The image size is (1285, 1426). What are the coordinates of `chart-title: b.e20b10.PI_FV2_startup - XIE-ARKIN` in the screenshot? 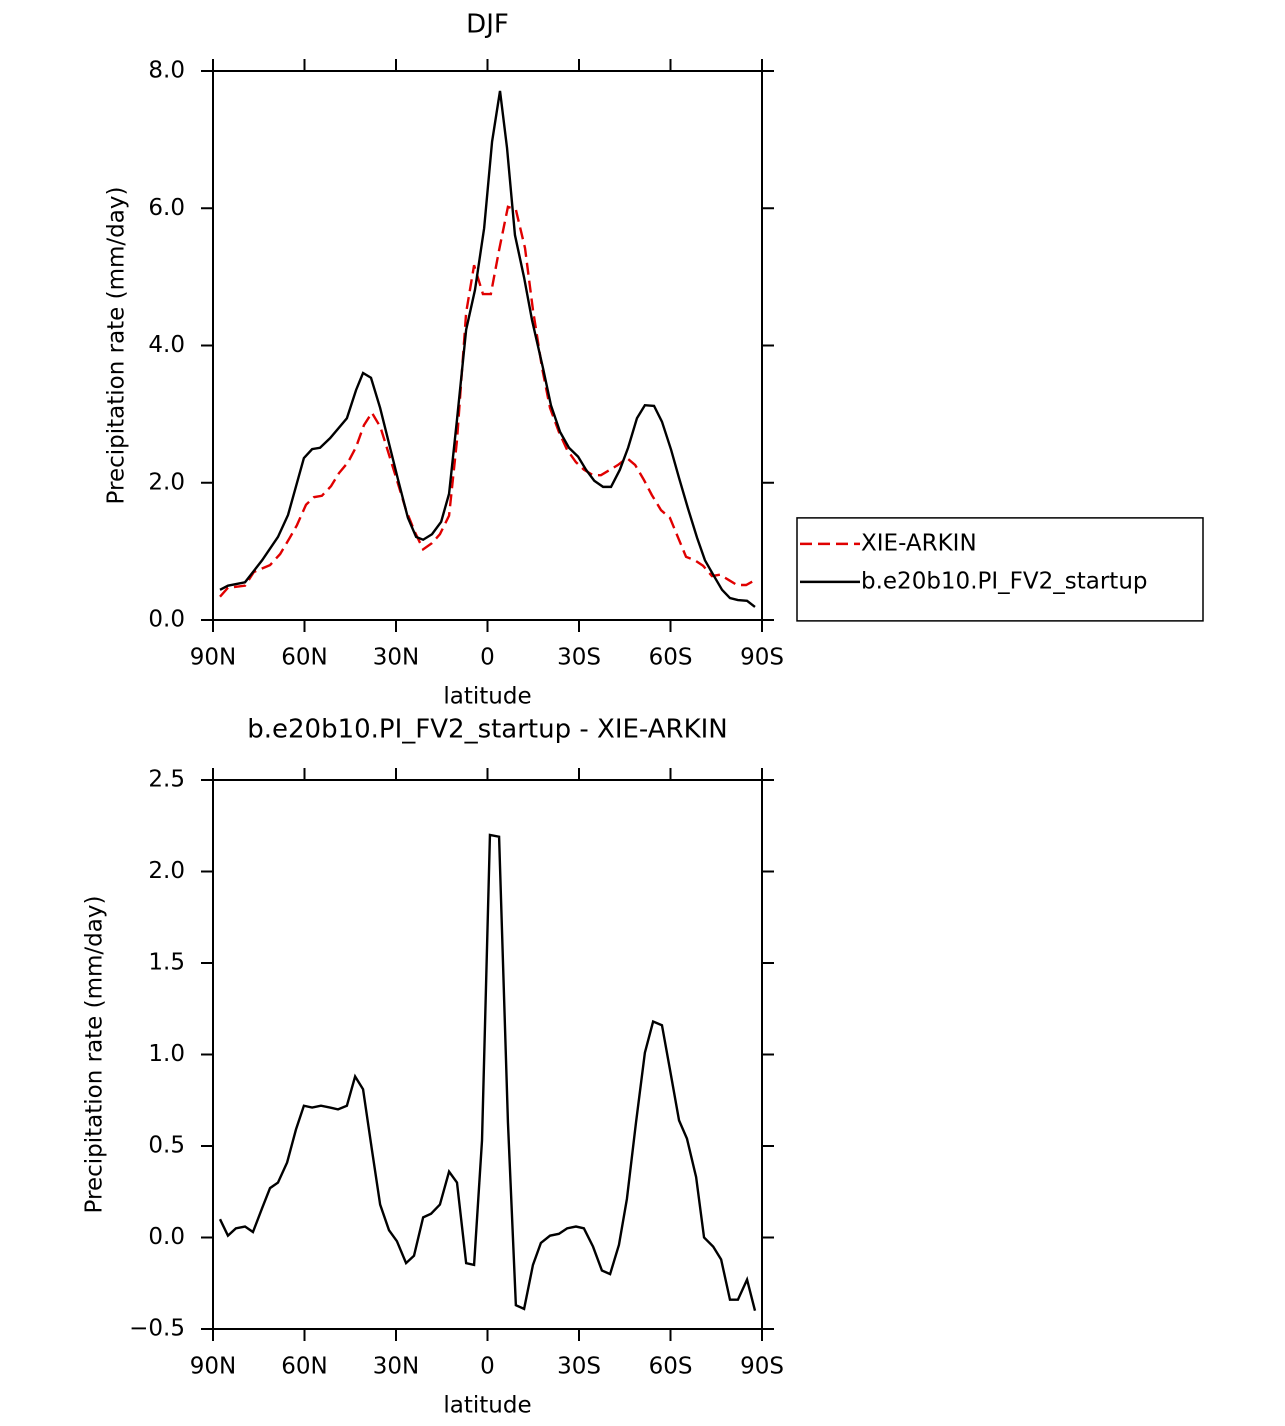 It's located at (487, 730).